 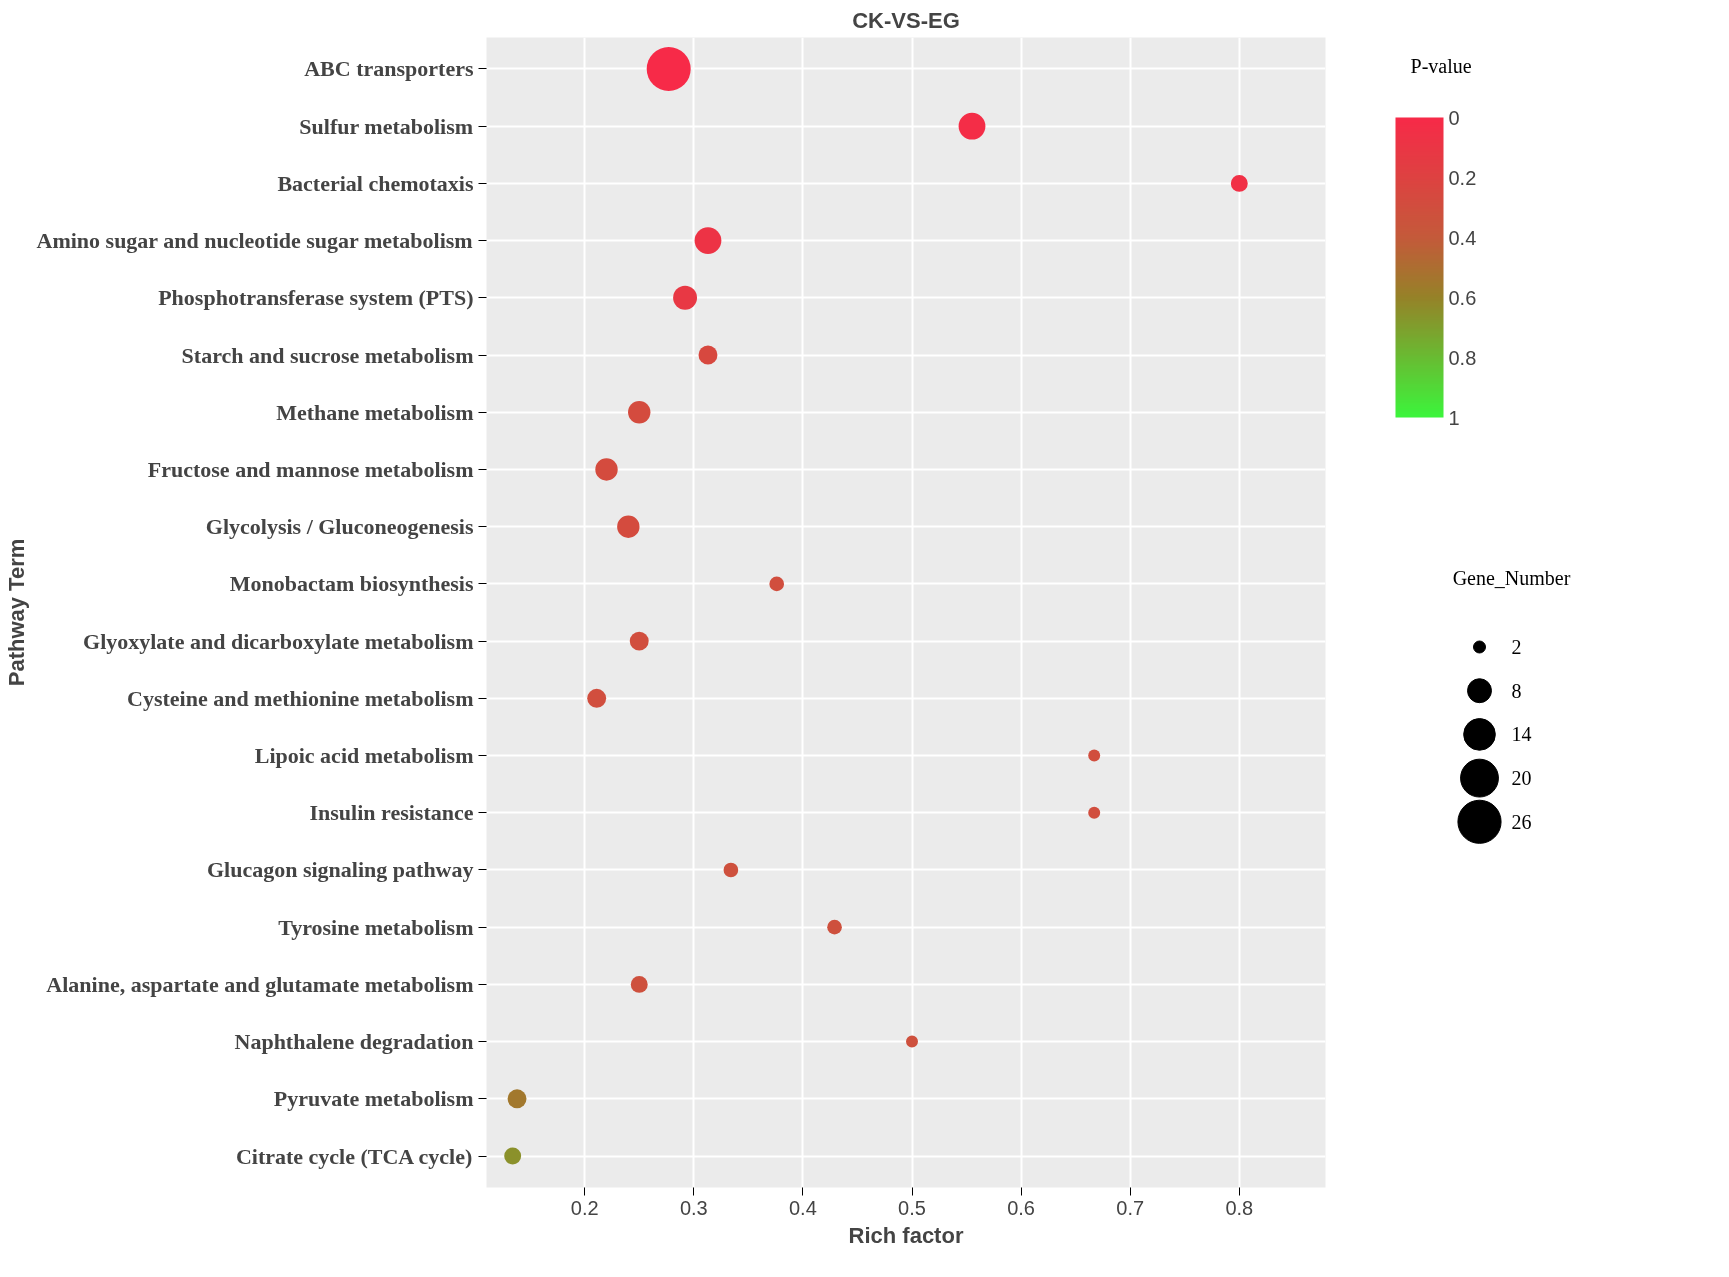 I want to click on y-tick-label: Glycolysis / Gluconeogenesis, so click(x=339, y=527).